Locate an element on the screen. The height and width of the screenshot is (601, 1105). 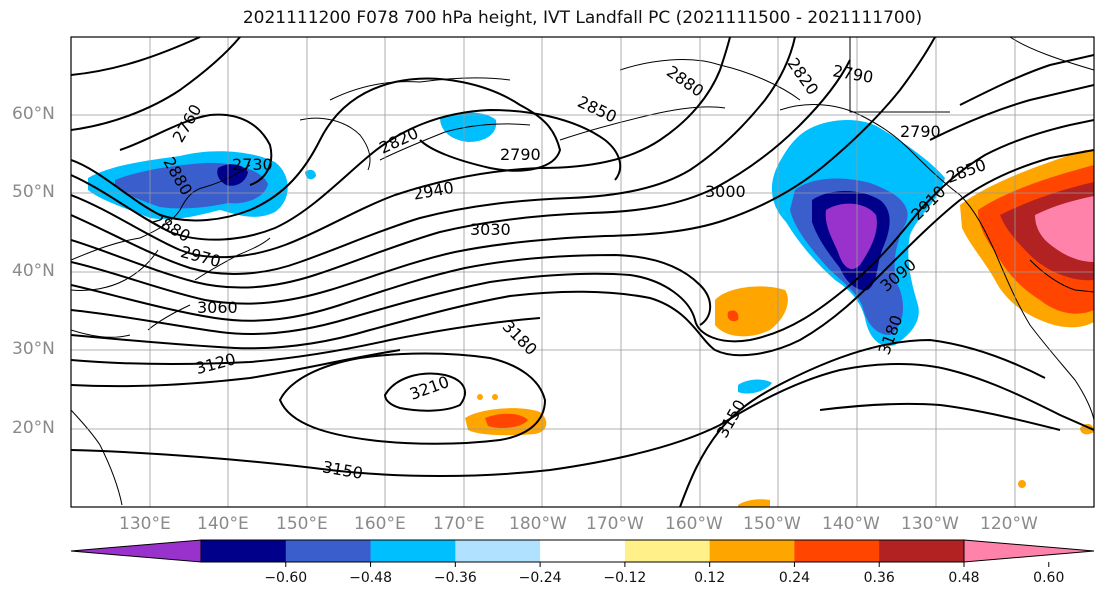
lon-label-170w: 170°W is located at coordinates (615, 524).